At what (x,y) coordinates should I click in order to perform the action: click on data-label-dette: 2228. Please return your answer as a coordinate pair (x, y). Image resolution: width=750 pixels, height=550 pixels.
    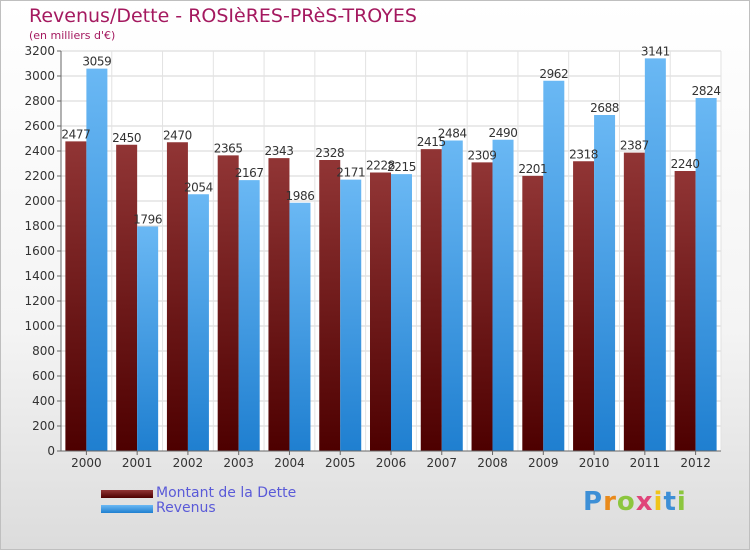
    Looking at the image, I should click on (380, 166).